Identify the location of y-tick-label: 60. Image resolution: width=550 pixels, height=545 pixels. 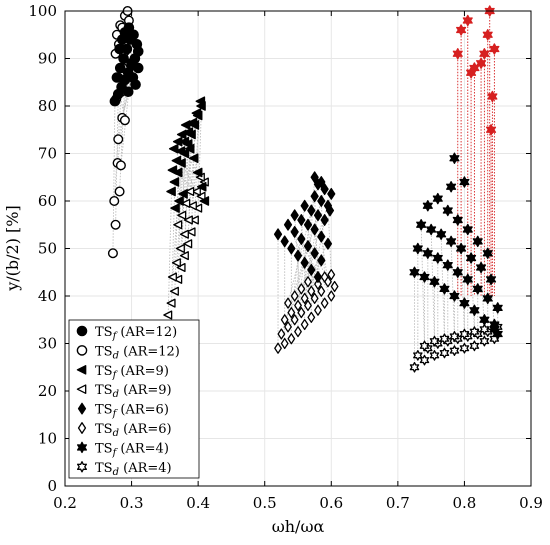
(47, 201).